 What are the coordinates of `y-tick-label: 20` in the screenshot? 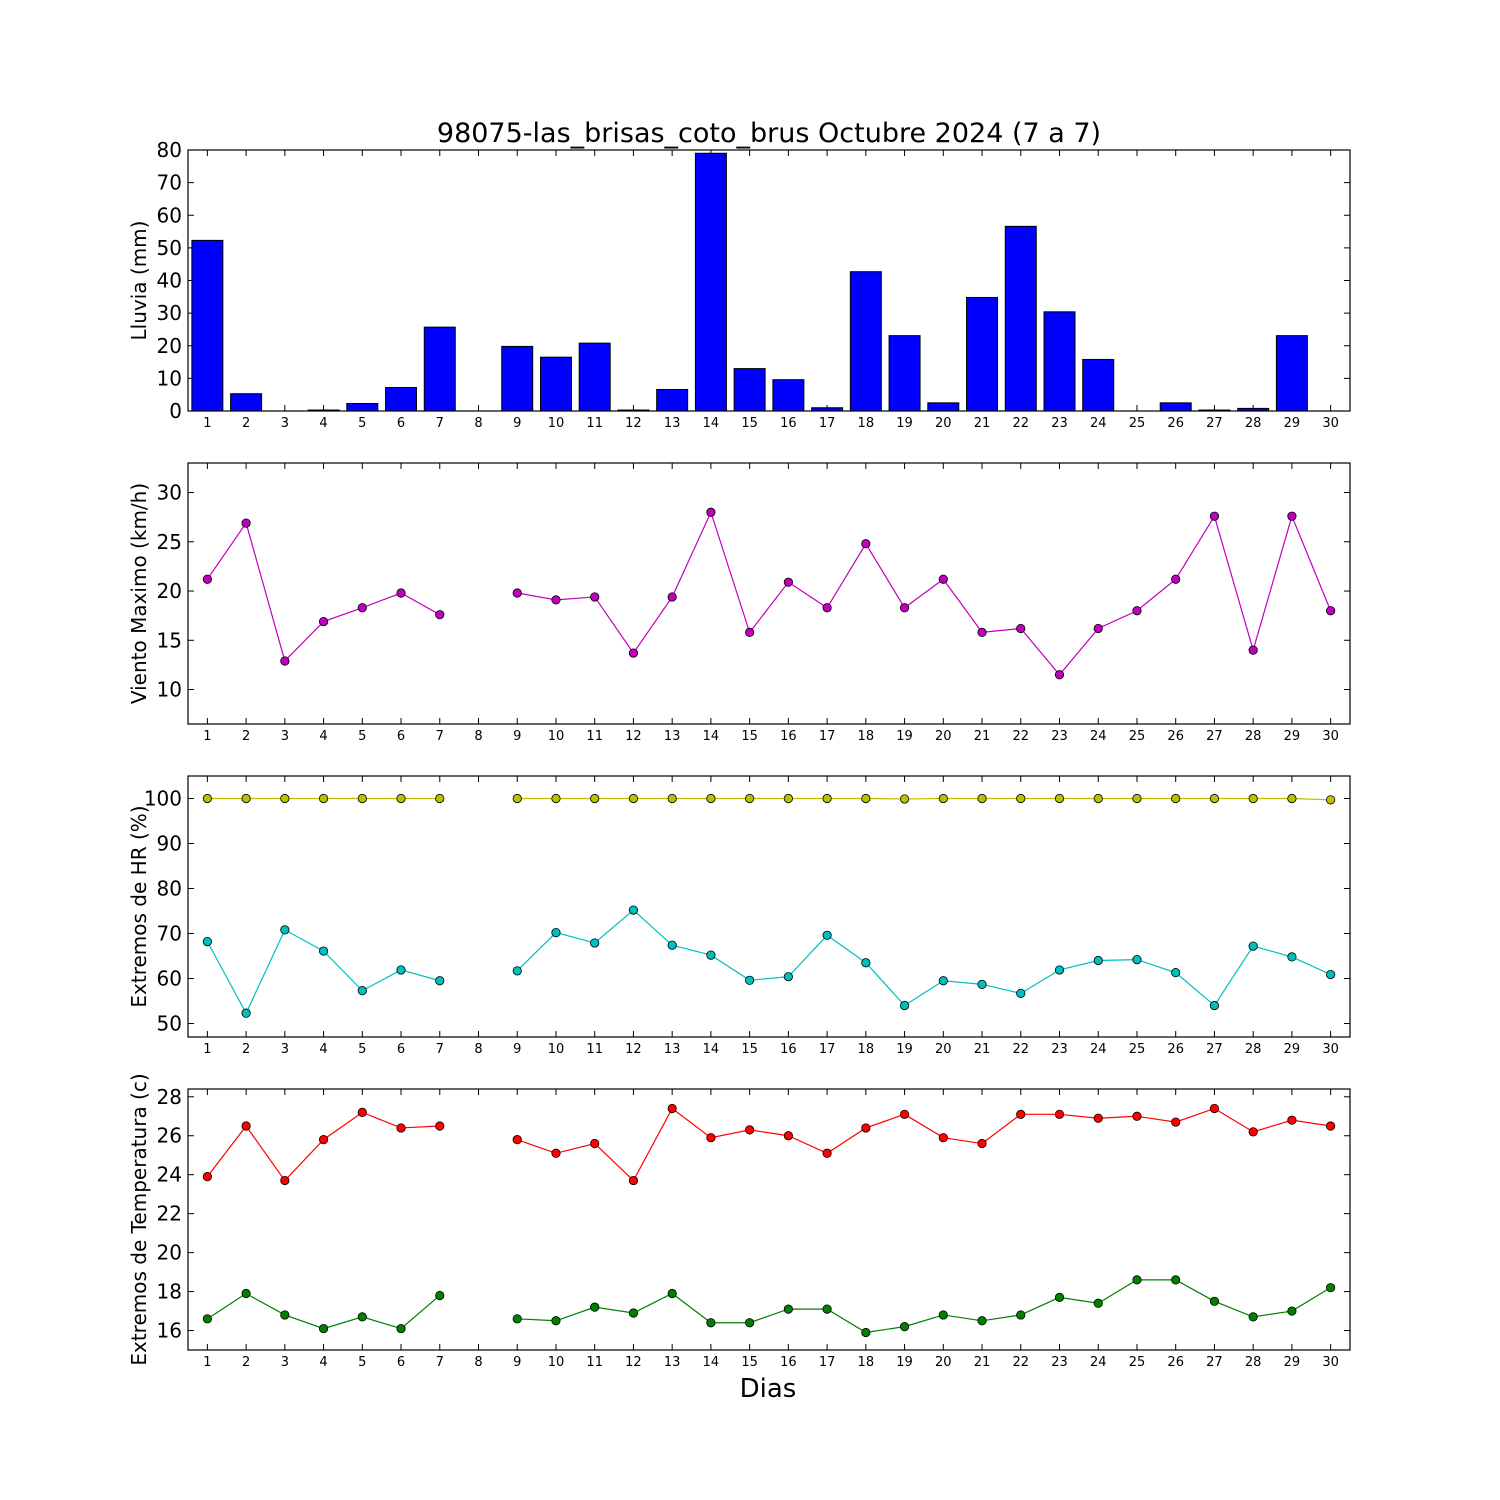 It's located at (169, 346).